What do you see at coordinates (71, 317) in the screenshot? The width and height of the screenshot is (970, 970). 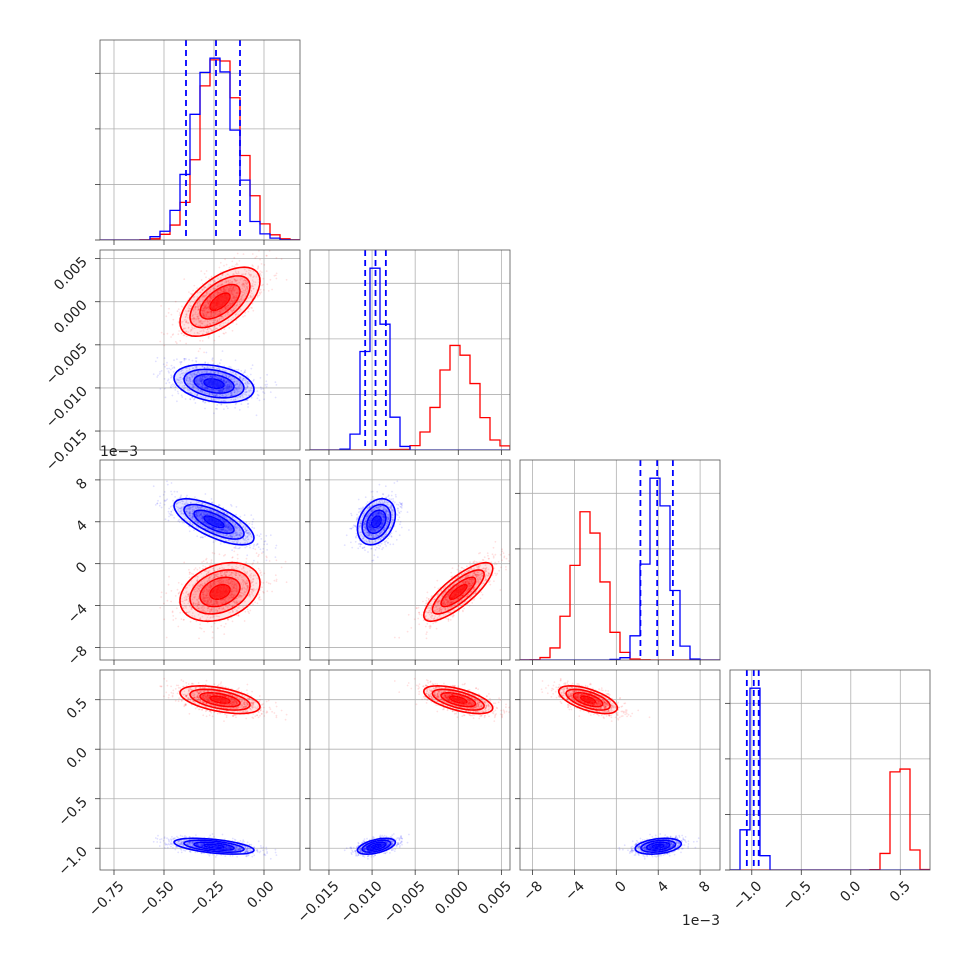 I see `y-tick-label-param-1: 0.000` at bounding box center [71, 317].